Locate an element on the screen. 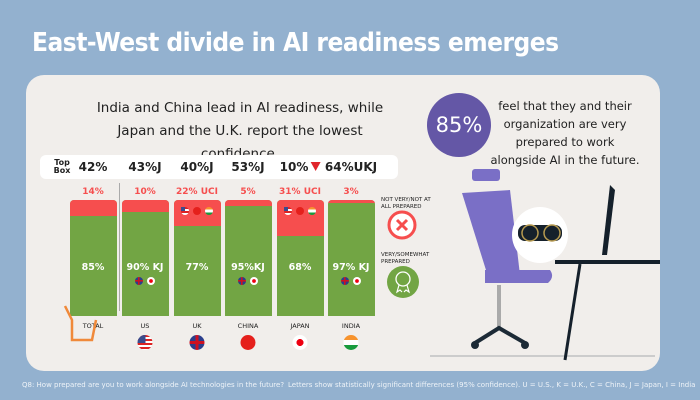 Image resolution: width=700 pixels, height=400 pixels. label-prepared-total: 85% is located at coordinates (93, 267).